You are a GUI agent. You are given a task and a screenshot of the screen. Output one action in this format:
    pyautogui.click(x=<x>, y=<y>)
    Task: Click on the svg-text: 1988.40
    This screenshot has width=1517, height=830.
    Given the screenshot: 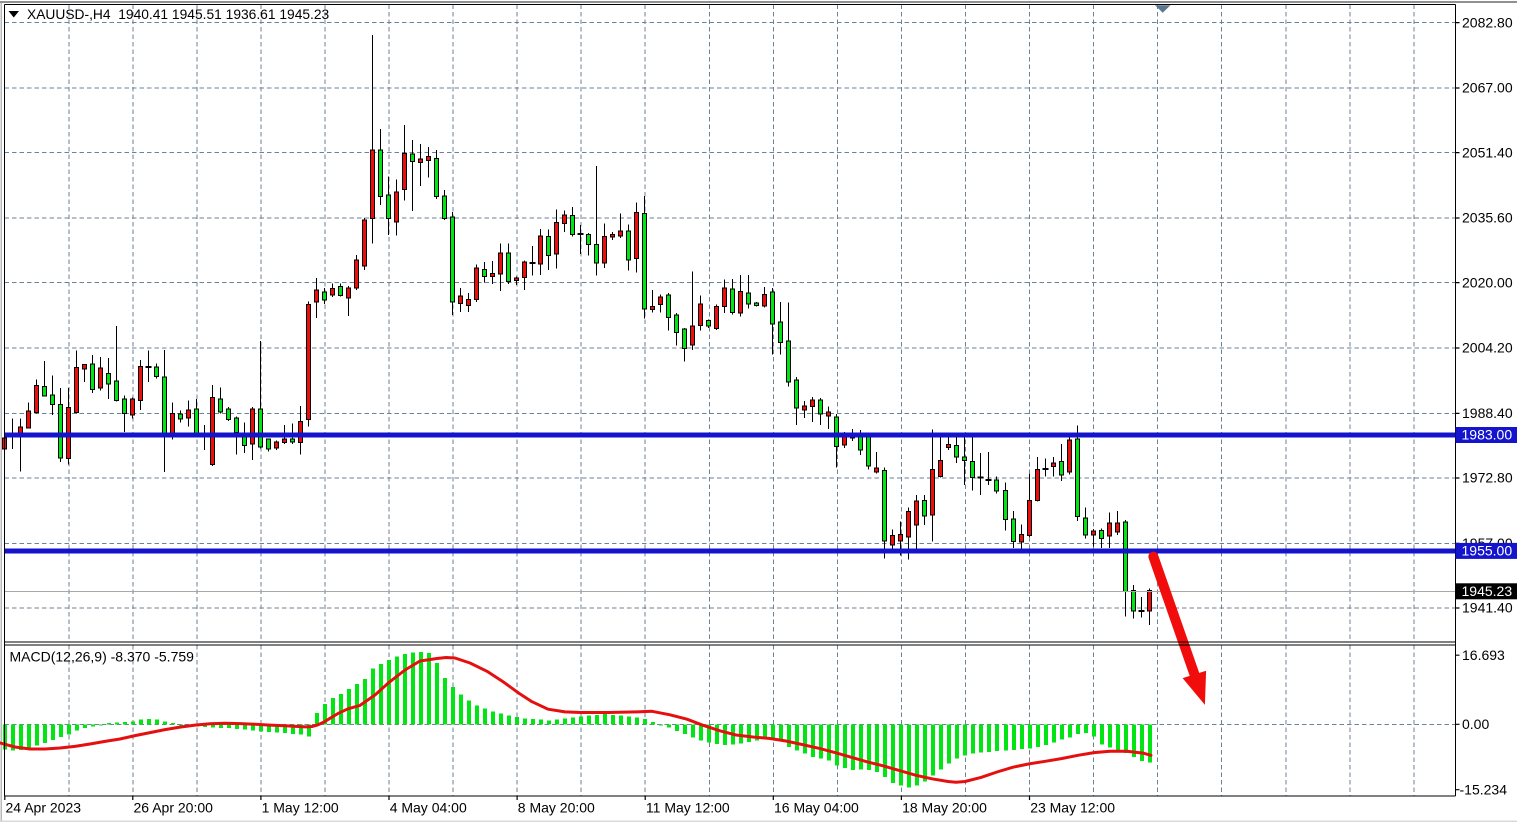 What is the action you would take?
    pyautogui.click(x=1487, y=413)
    